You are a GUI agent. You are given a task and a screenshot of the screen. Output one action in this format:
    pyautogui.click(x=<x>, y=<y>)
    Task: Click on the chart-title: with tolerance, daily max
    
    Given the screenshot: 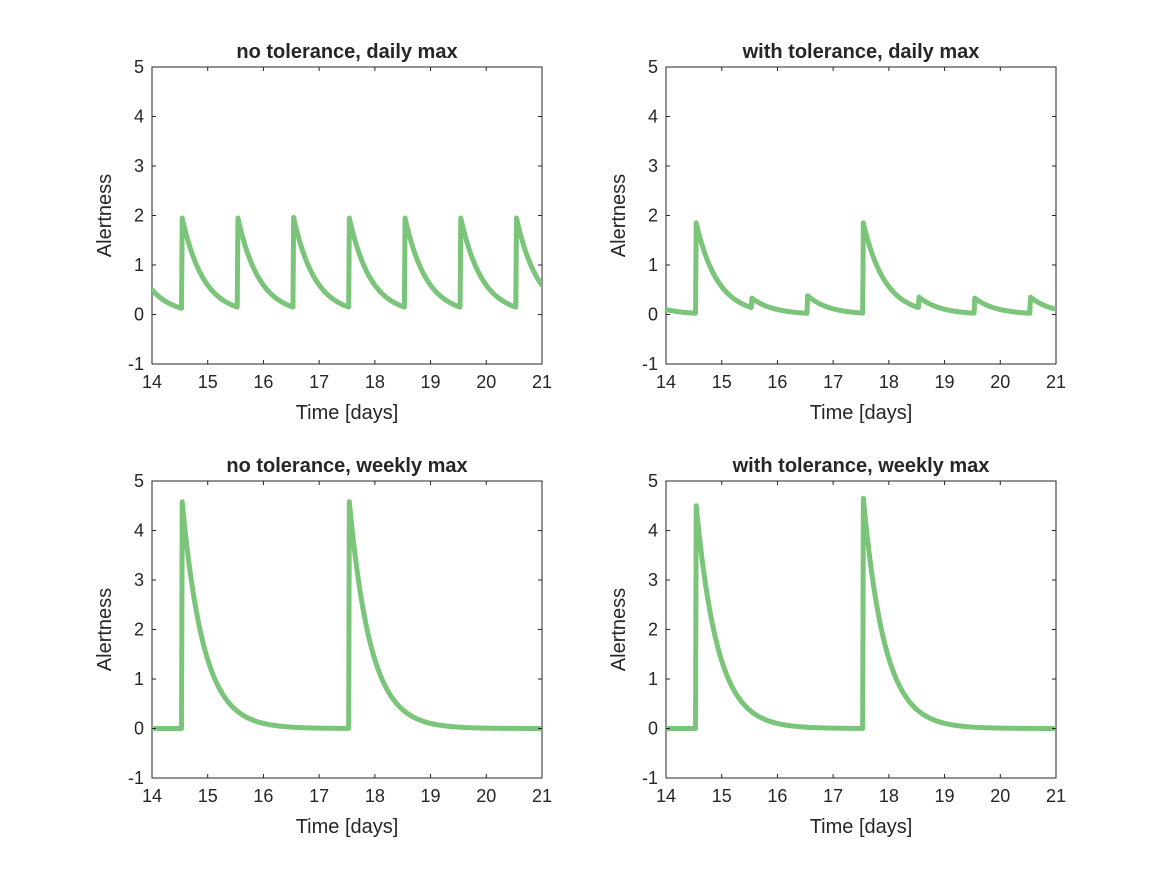 What is the action you would take?
    pyautogui.click(x=861, y=52)
    